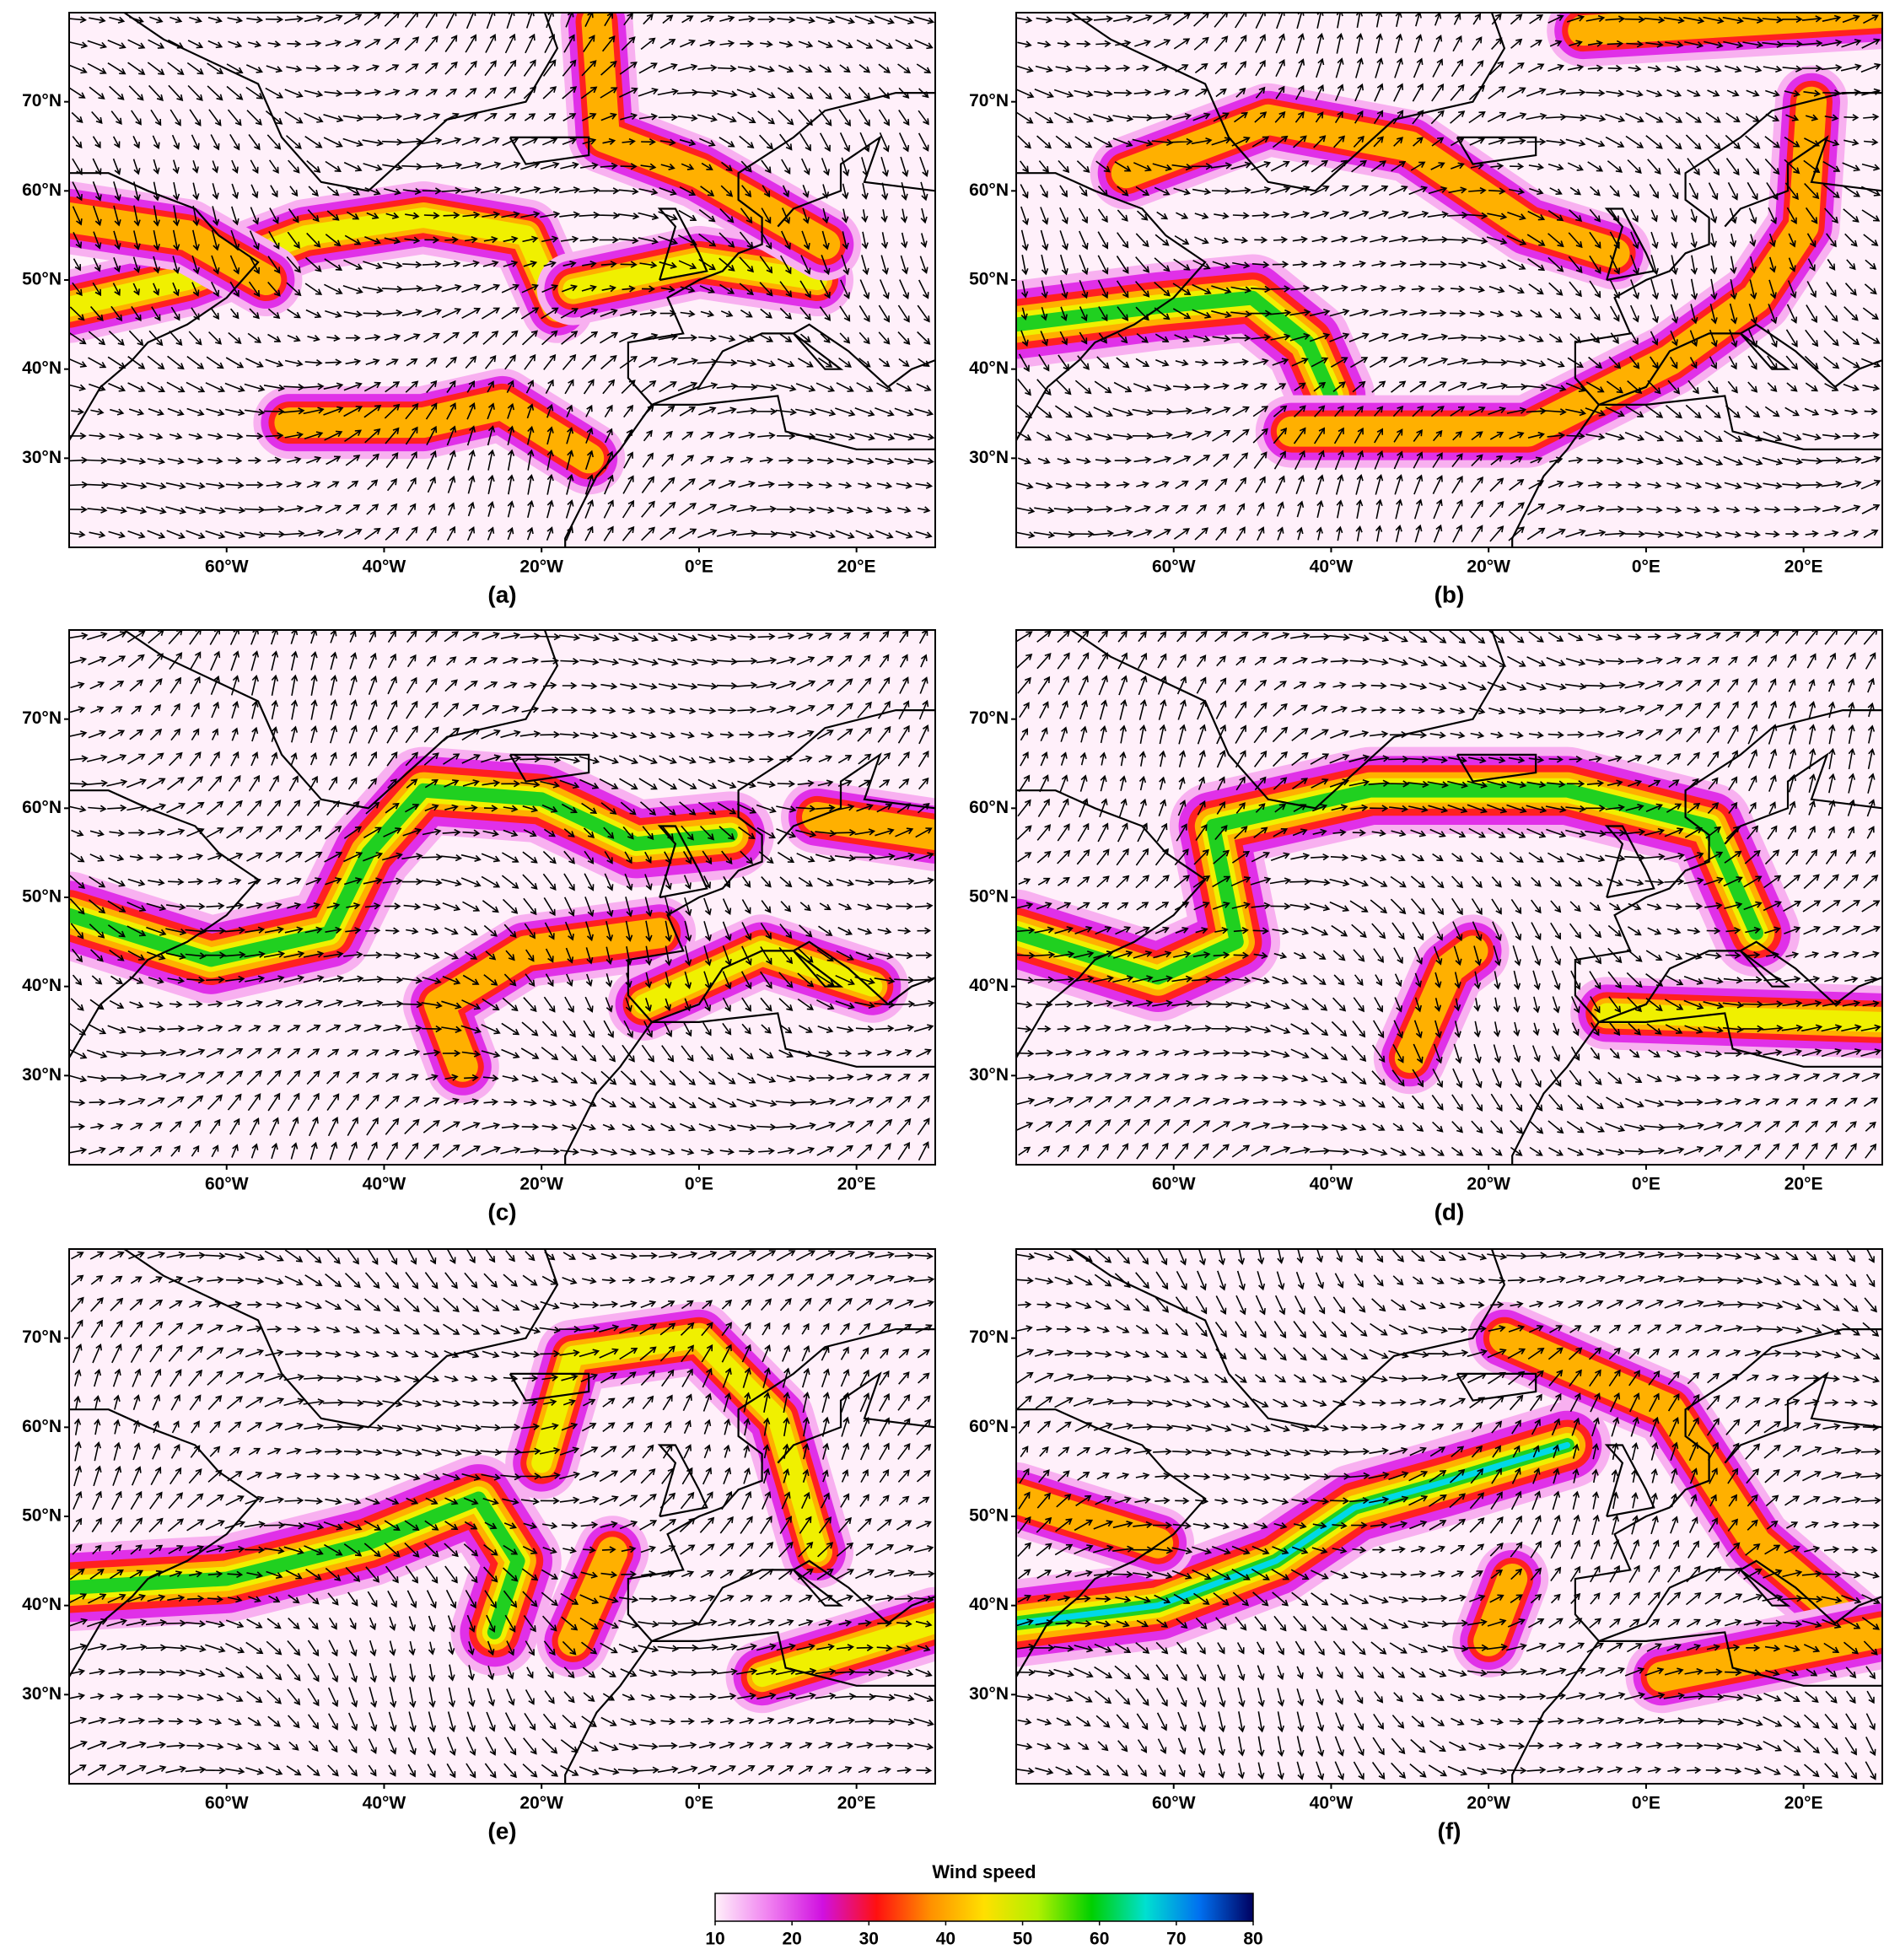 This screenshot has width=1900, height=1960. I want to click on panel-label: (e), so click(501, 1830).